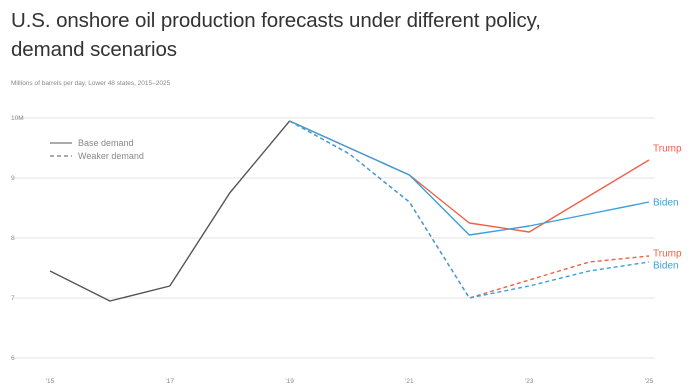 The image size is (696, 387). I want to click on y-tick-label: 10M, so click(17, 118).